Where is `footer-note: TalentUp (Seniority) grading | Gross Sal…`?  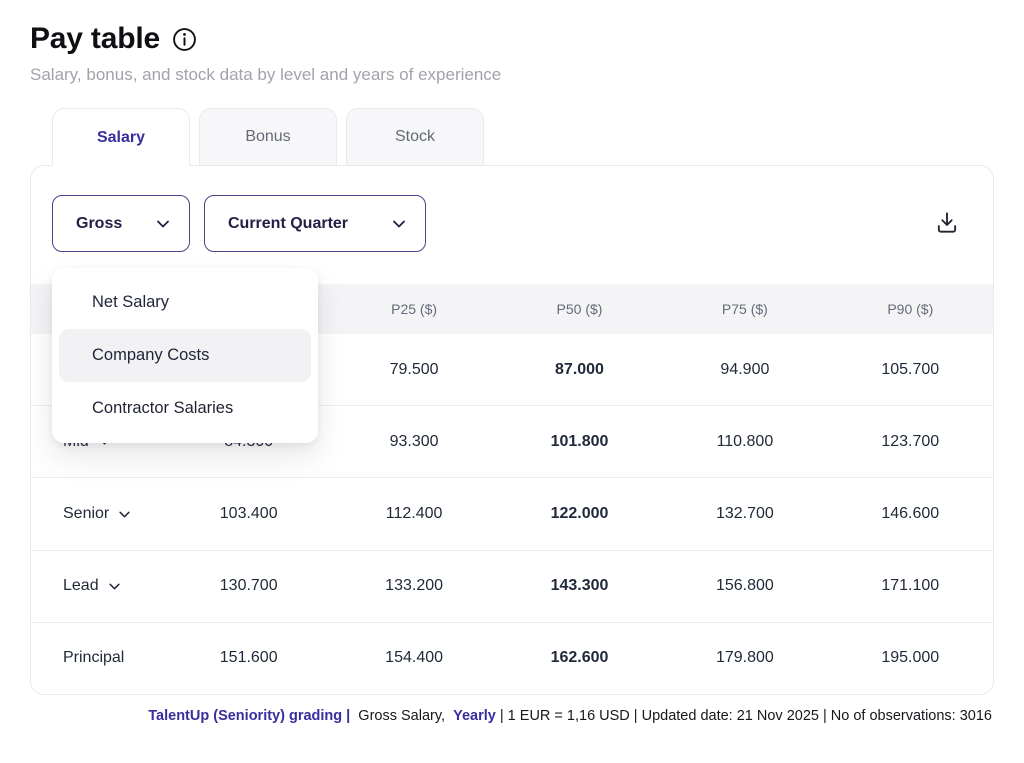 footer-note: TalentUp (Seniority) grading | Gross Sal… is located at coordinates (511, 716).